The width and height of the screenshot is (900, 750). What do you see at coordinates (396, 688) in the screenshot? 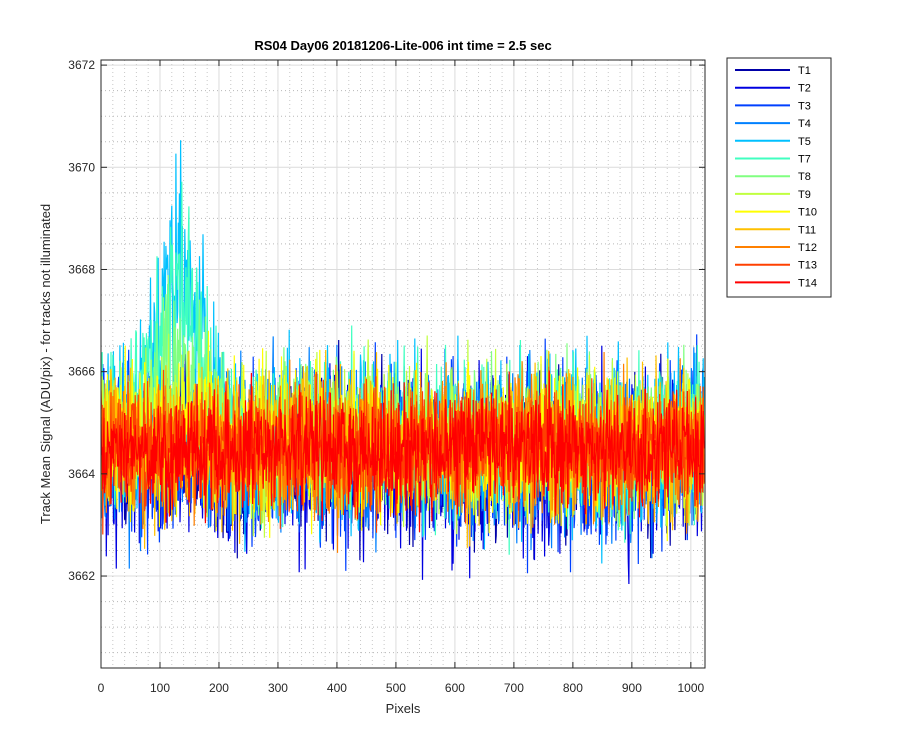
I see `x-tick-label: 500` at bounding box center [396, 688].